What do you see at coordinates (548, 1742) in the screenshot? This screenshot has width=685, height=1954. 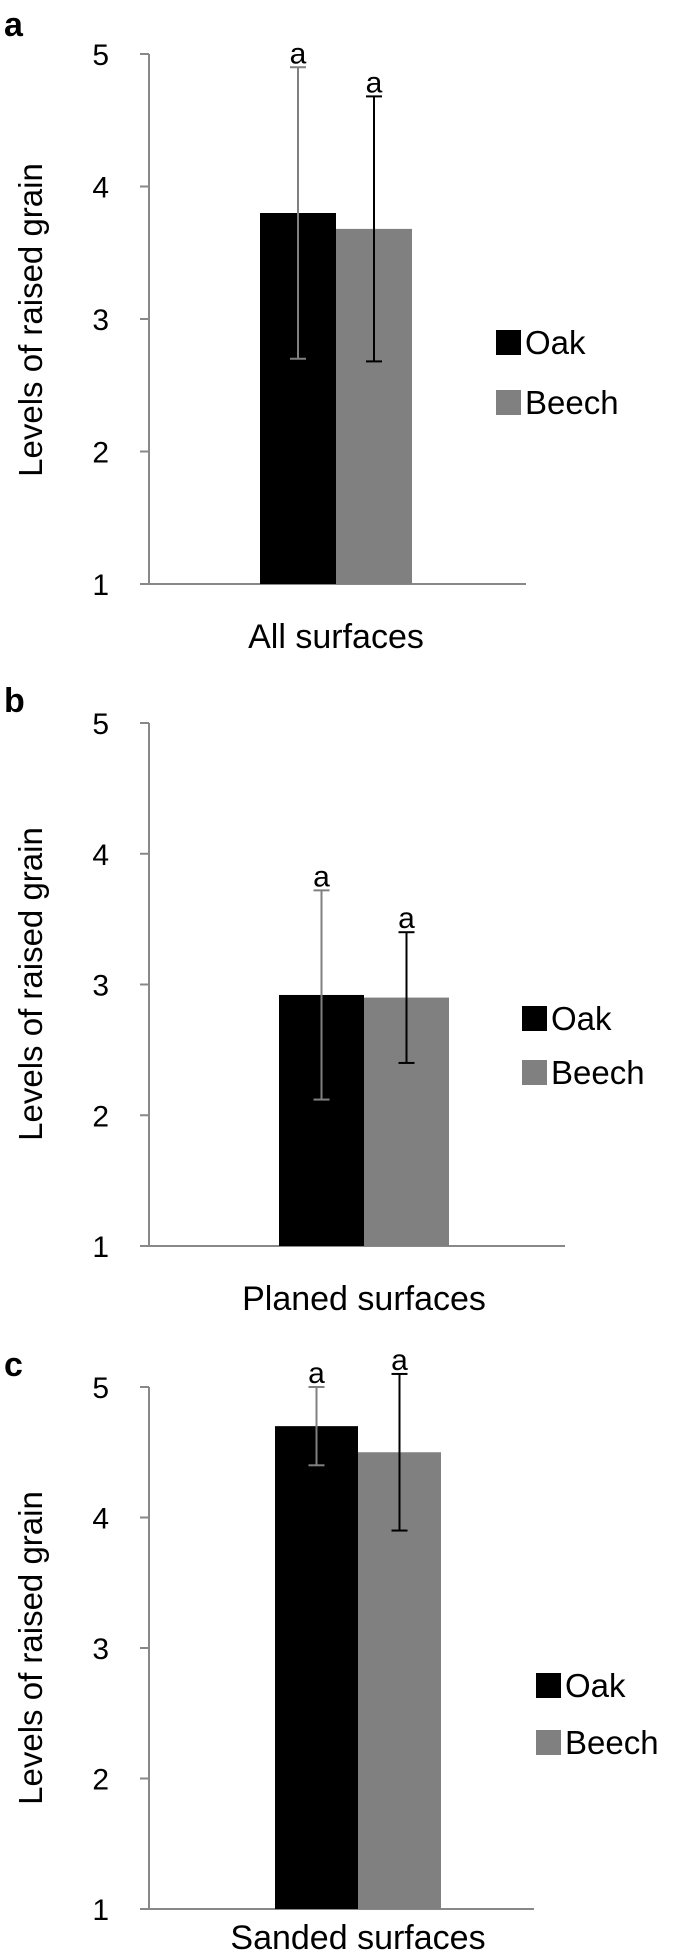 I see `panel-c-legend-swatch-beech` at bounding box center [548, 1742].